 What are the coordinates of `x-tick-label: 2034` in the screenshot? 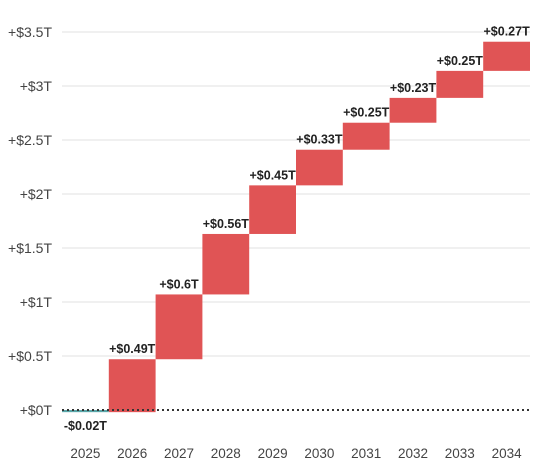 It's located at (507, 453).